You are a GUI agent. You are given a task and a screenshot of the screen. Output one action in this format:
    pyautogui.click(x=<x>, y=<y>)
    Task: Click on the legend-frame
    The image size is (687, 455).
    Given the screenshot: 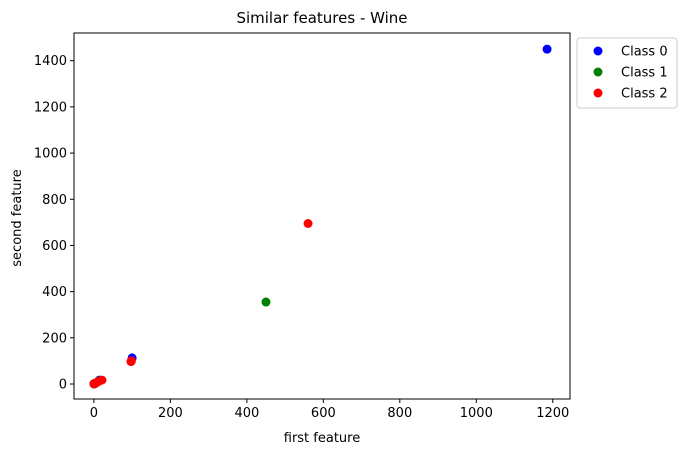 What is the action you would take?
    pyautogui.click(x=627, y=73)
    